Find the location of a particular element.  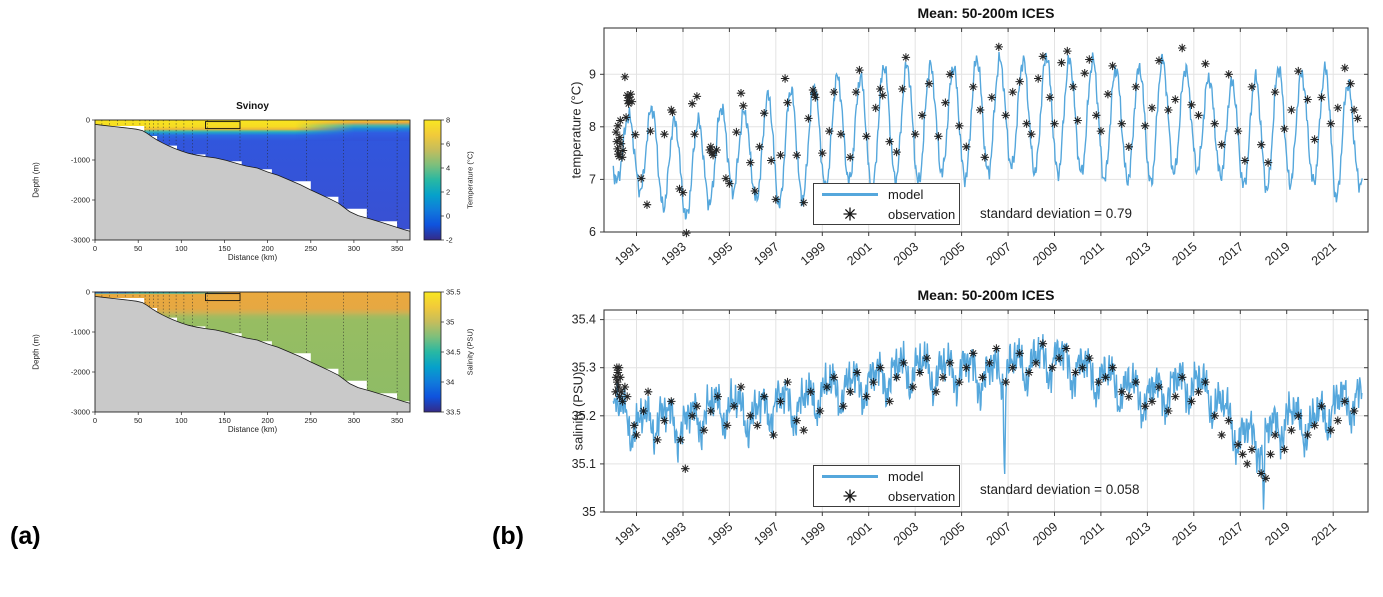

svg-text: 2 is located at coordinates (448, 192).